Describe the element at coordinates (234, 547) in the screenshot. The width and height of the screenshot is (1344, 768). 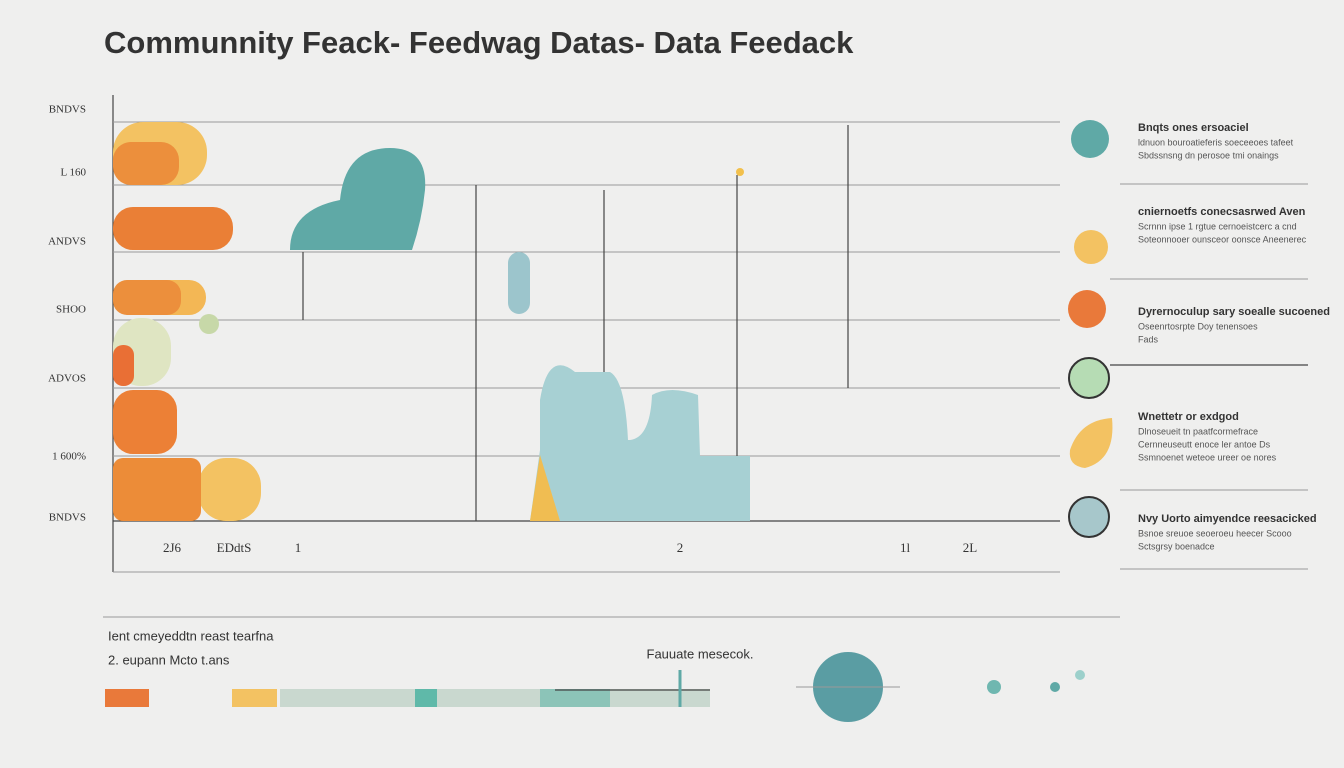
I see `x-label: EDdtS` at that location.